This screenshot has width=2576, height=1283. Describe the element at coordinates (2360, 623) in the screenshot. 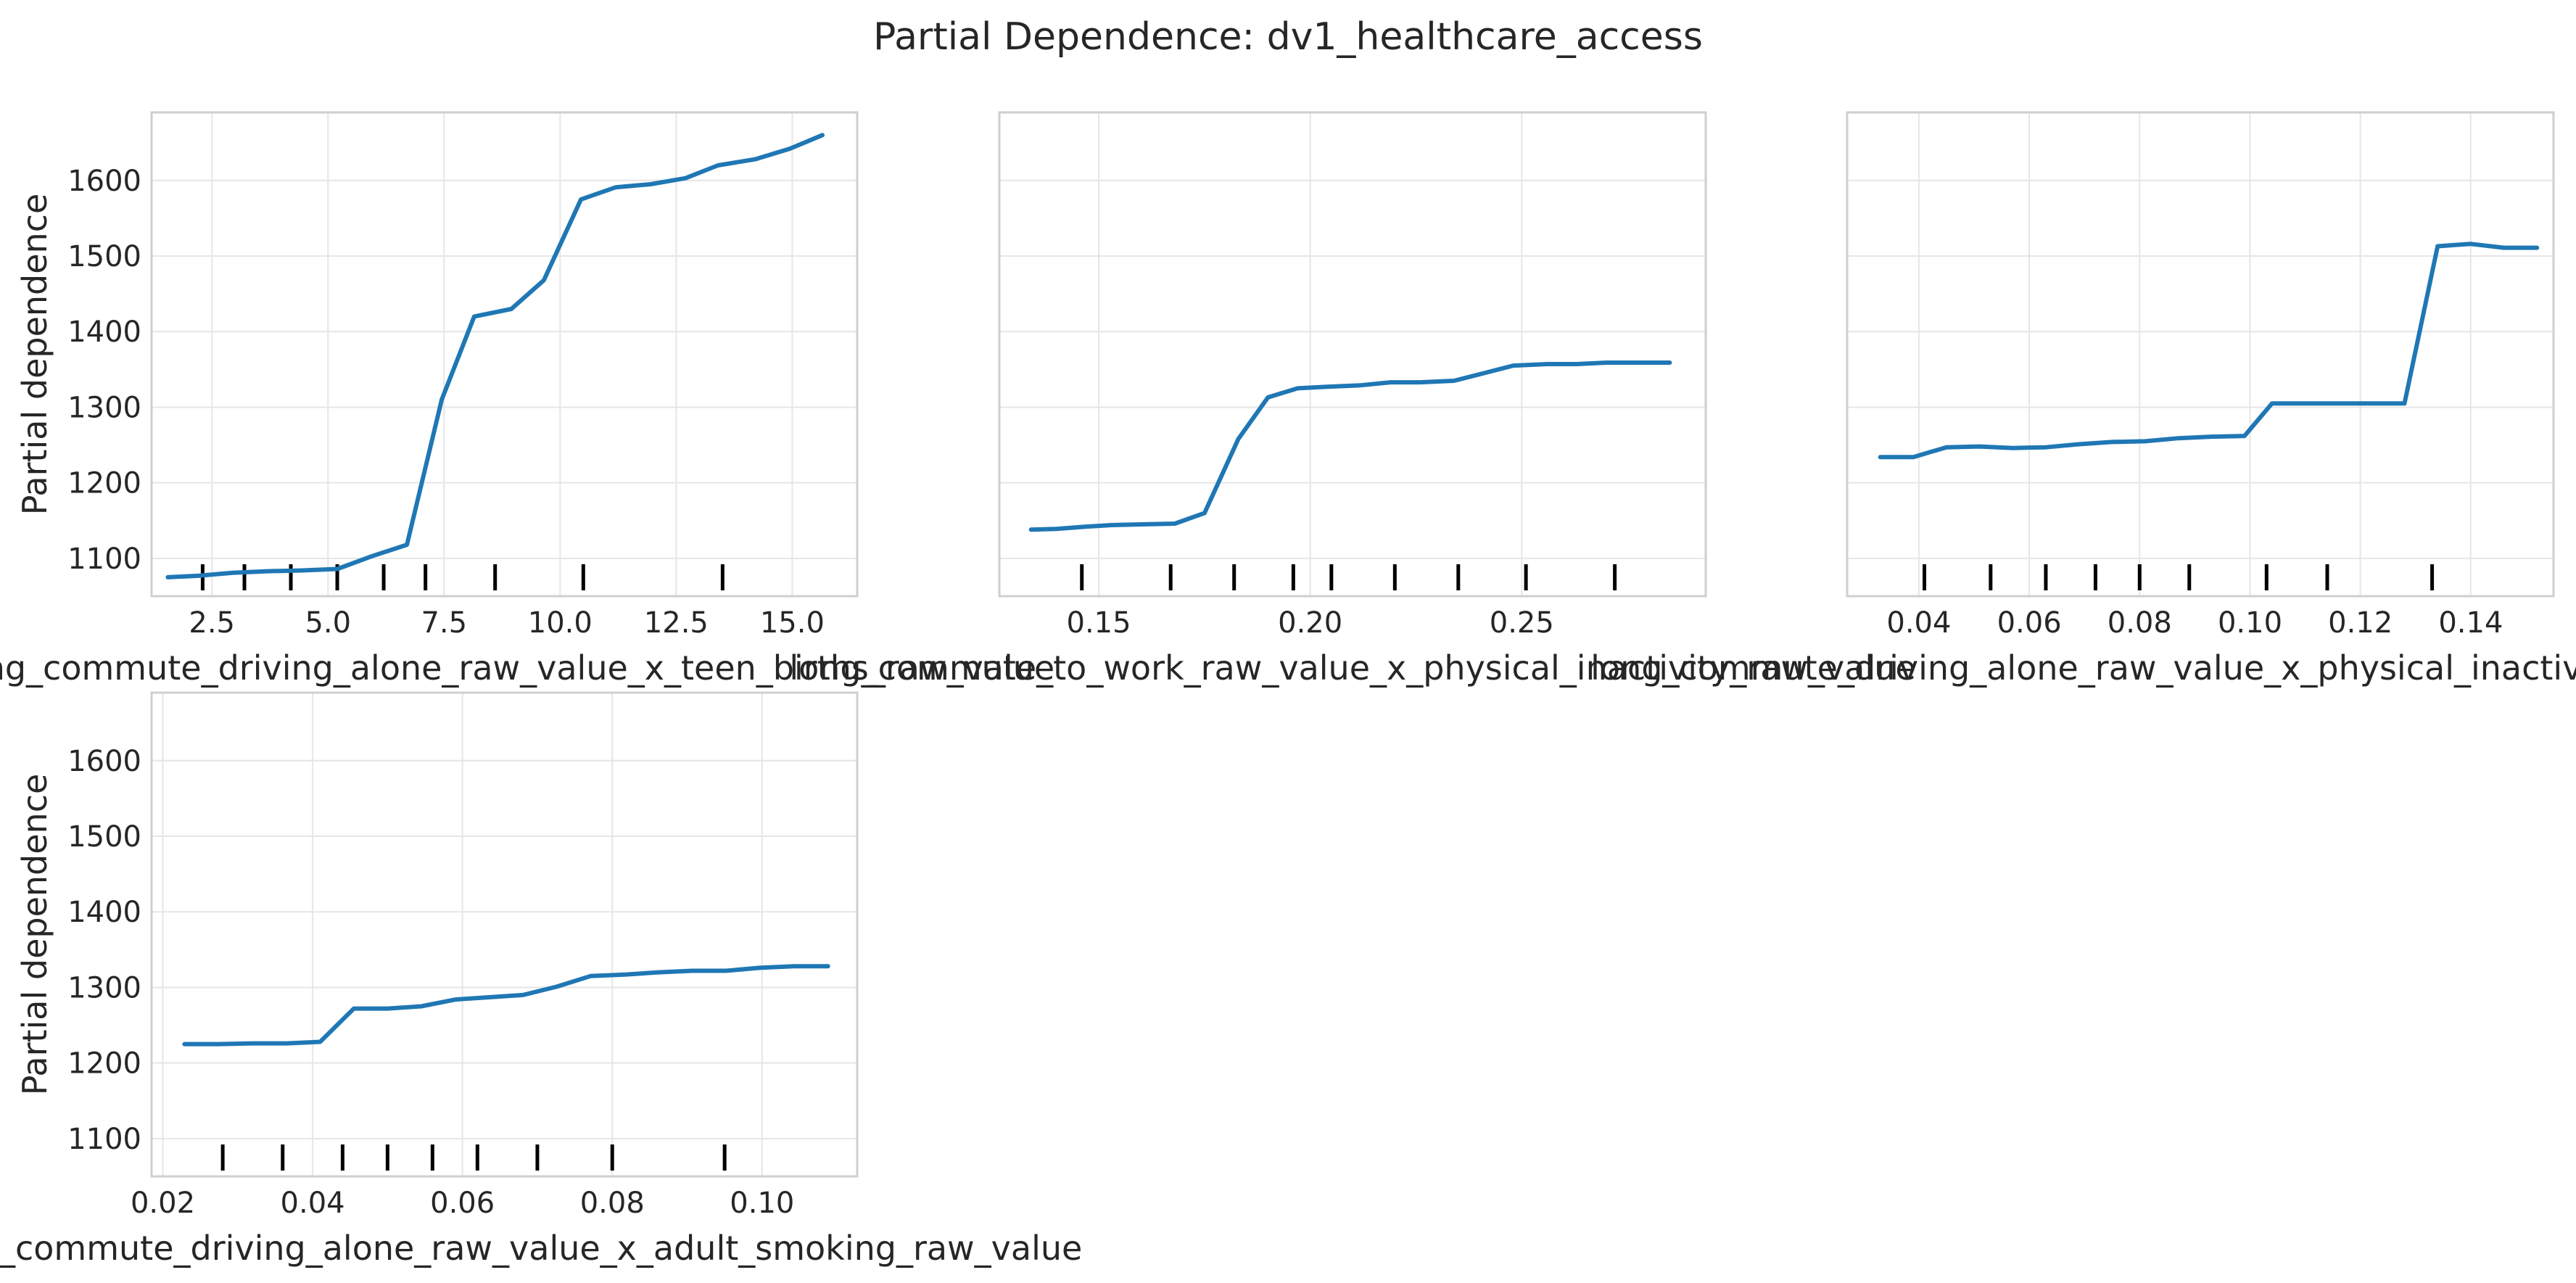

I see `x-tick-label: 0.12` at that location.